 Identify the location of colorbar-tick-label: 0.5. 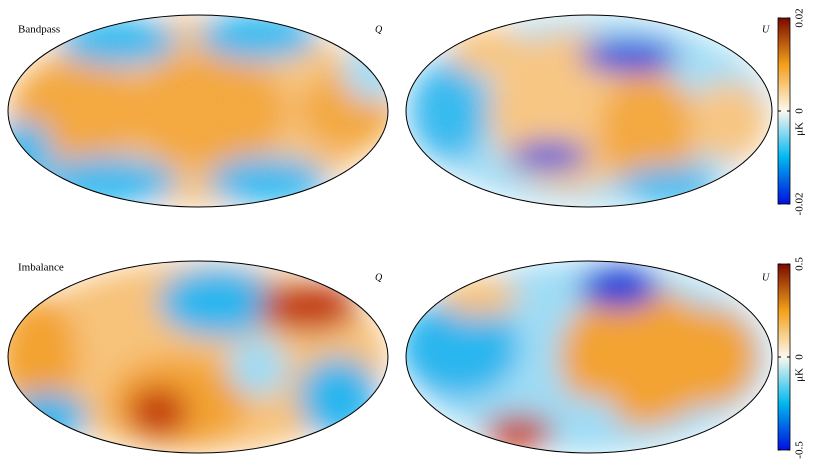
(800, 264).